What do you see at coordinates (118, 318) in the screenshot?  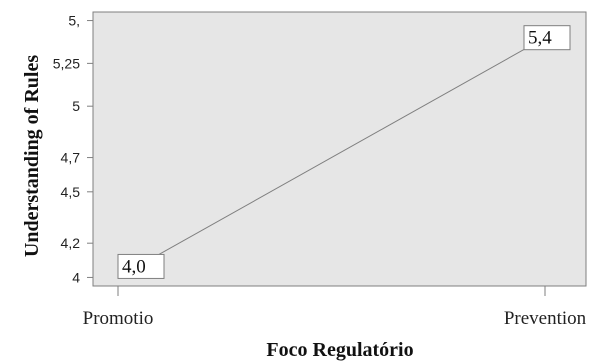 I see `x-category-label: Promotio` at bounding box center [118, 318].